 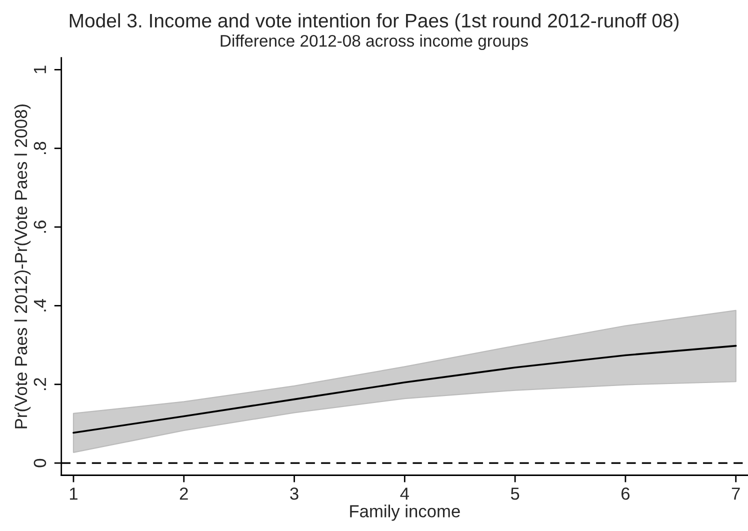 What do you see at coordinates (40, 226) in the screenshot?
I see `y-tick-label: .6` at bounding box center [40, 226].